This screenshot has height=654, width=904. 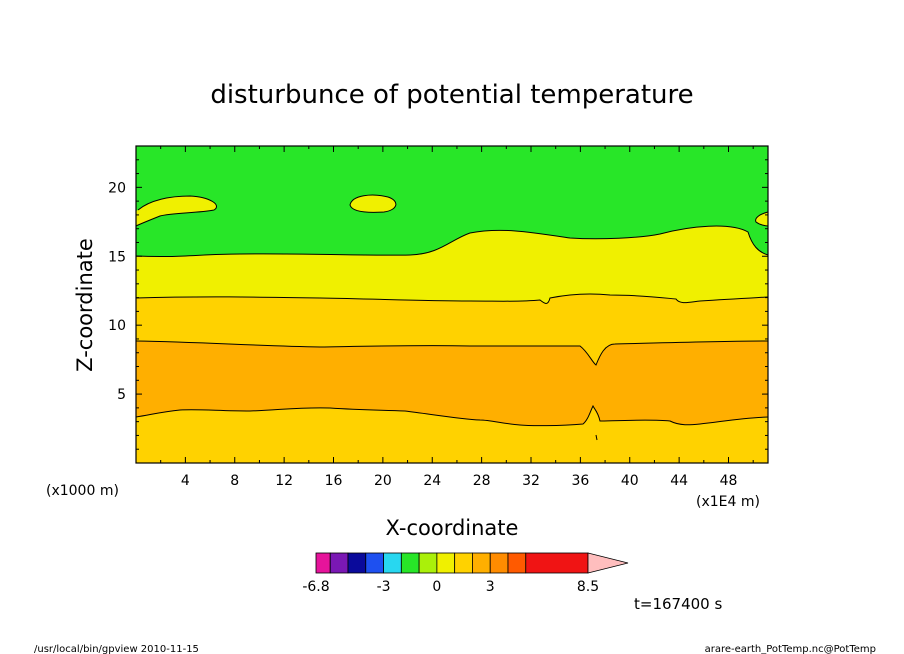 I want to click on x-tick-label: 16, so click(x=334, y=481).